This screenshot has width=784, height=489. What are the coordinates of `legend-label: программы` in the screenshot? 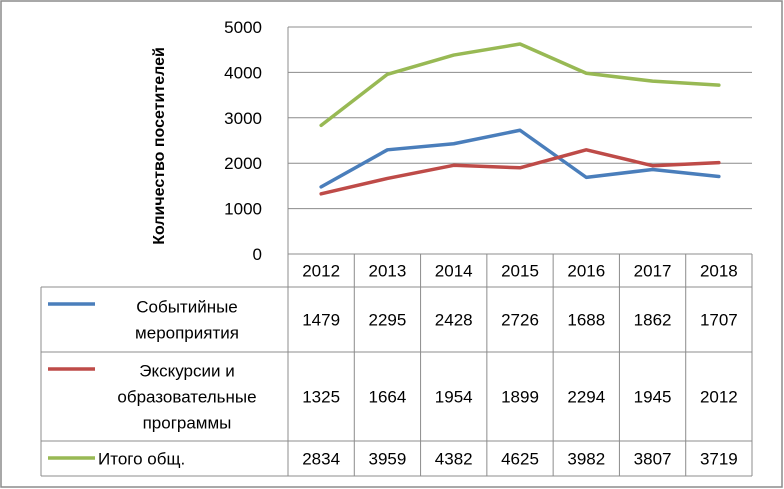 It's located at (187, 423).